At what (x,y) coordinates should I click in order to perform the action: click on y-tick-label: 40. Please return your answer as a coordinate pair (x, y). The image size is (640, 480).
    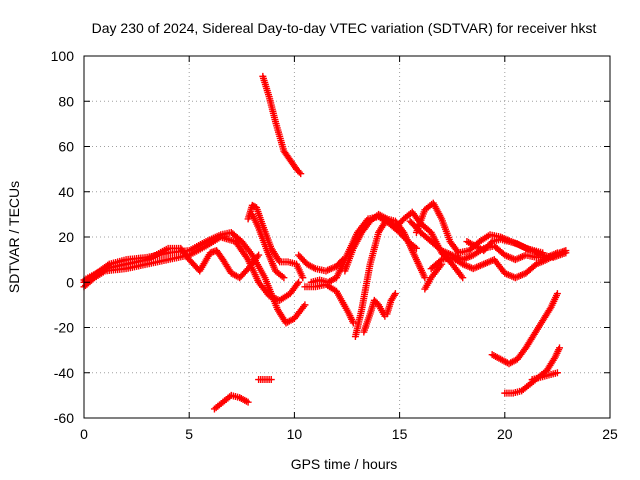
    Looking at the image, I should click on (66, 192).